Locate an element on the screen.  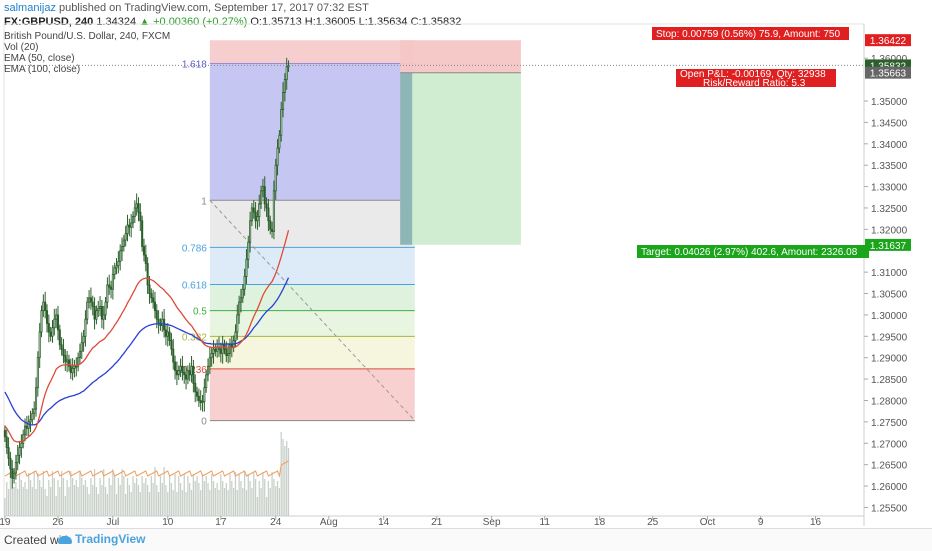
fib-label: 0 is located at coordinates (204, 422).